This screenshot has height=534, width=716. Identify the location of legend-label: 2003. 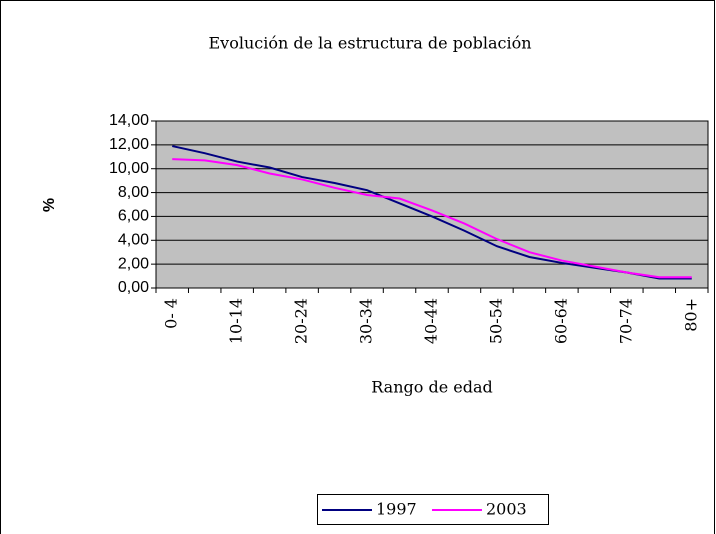
(506, 509).